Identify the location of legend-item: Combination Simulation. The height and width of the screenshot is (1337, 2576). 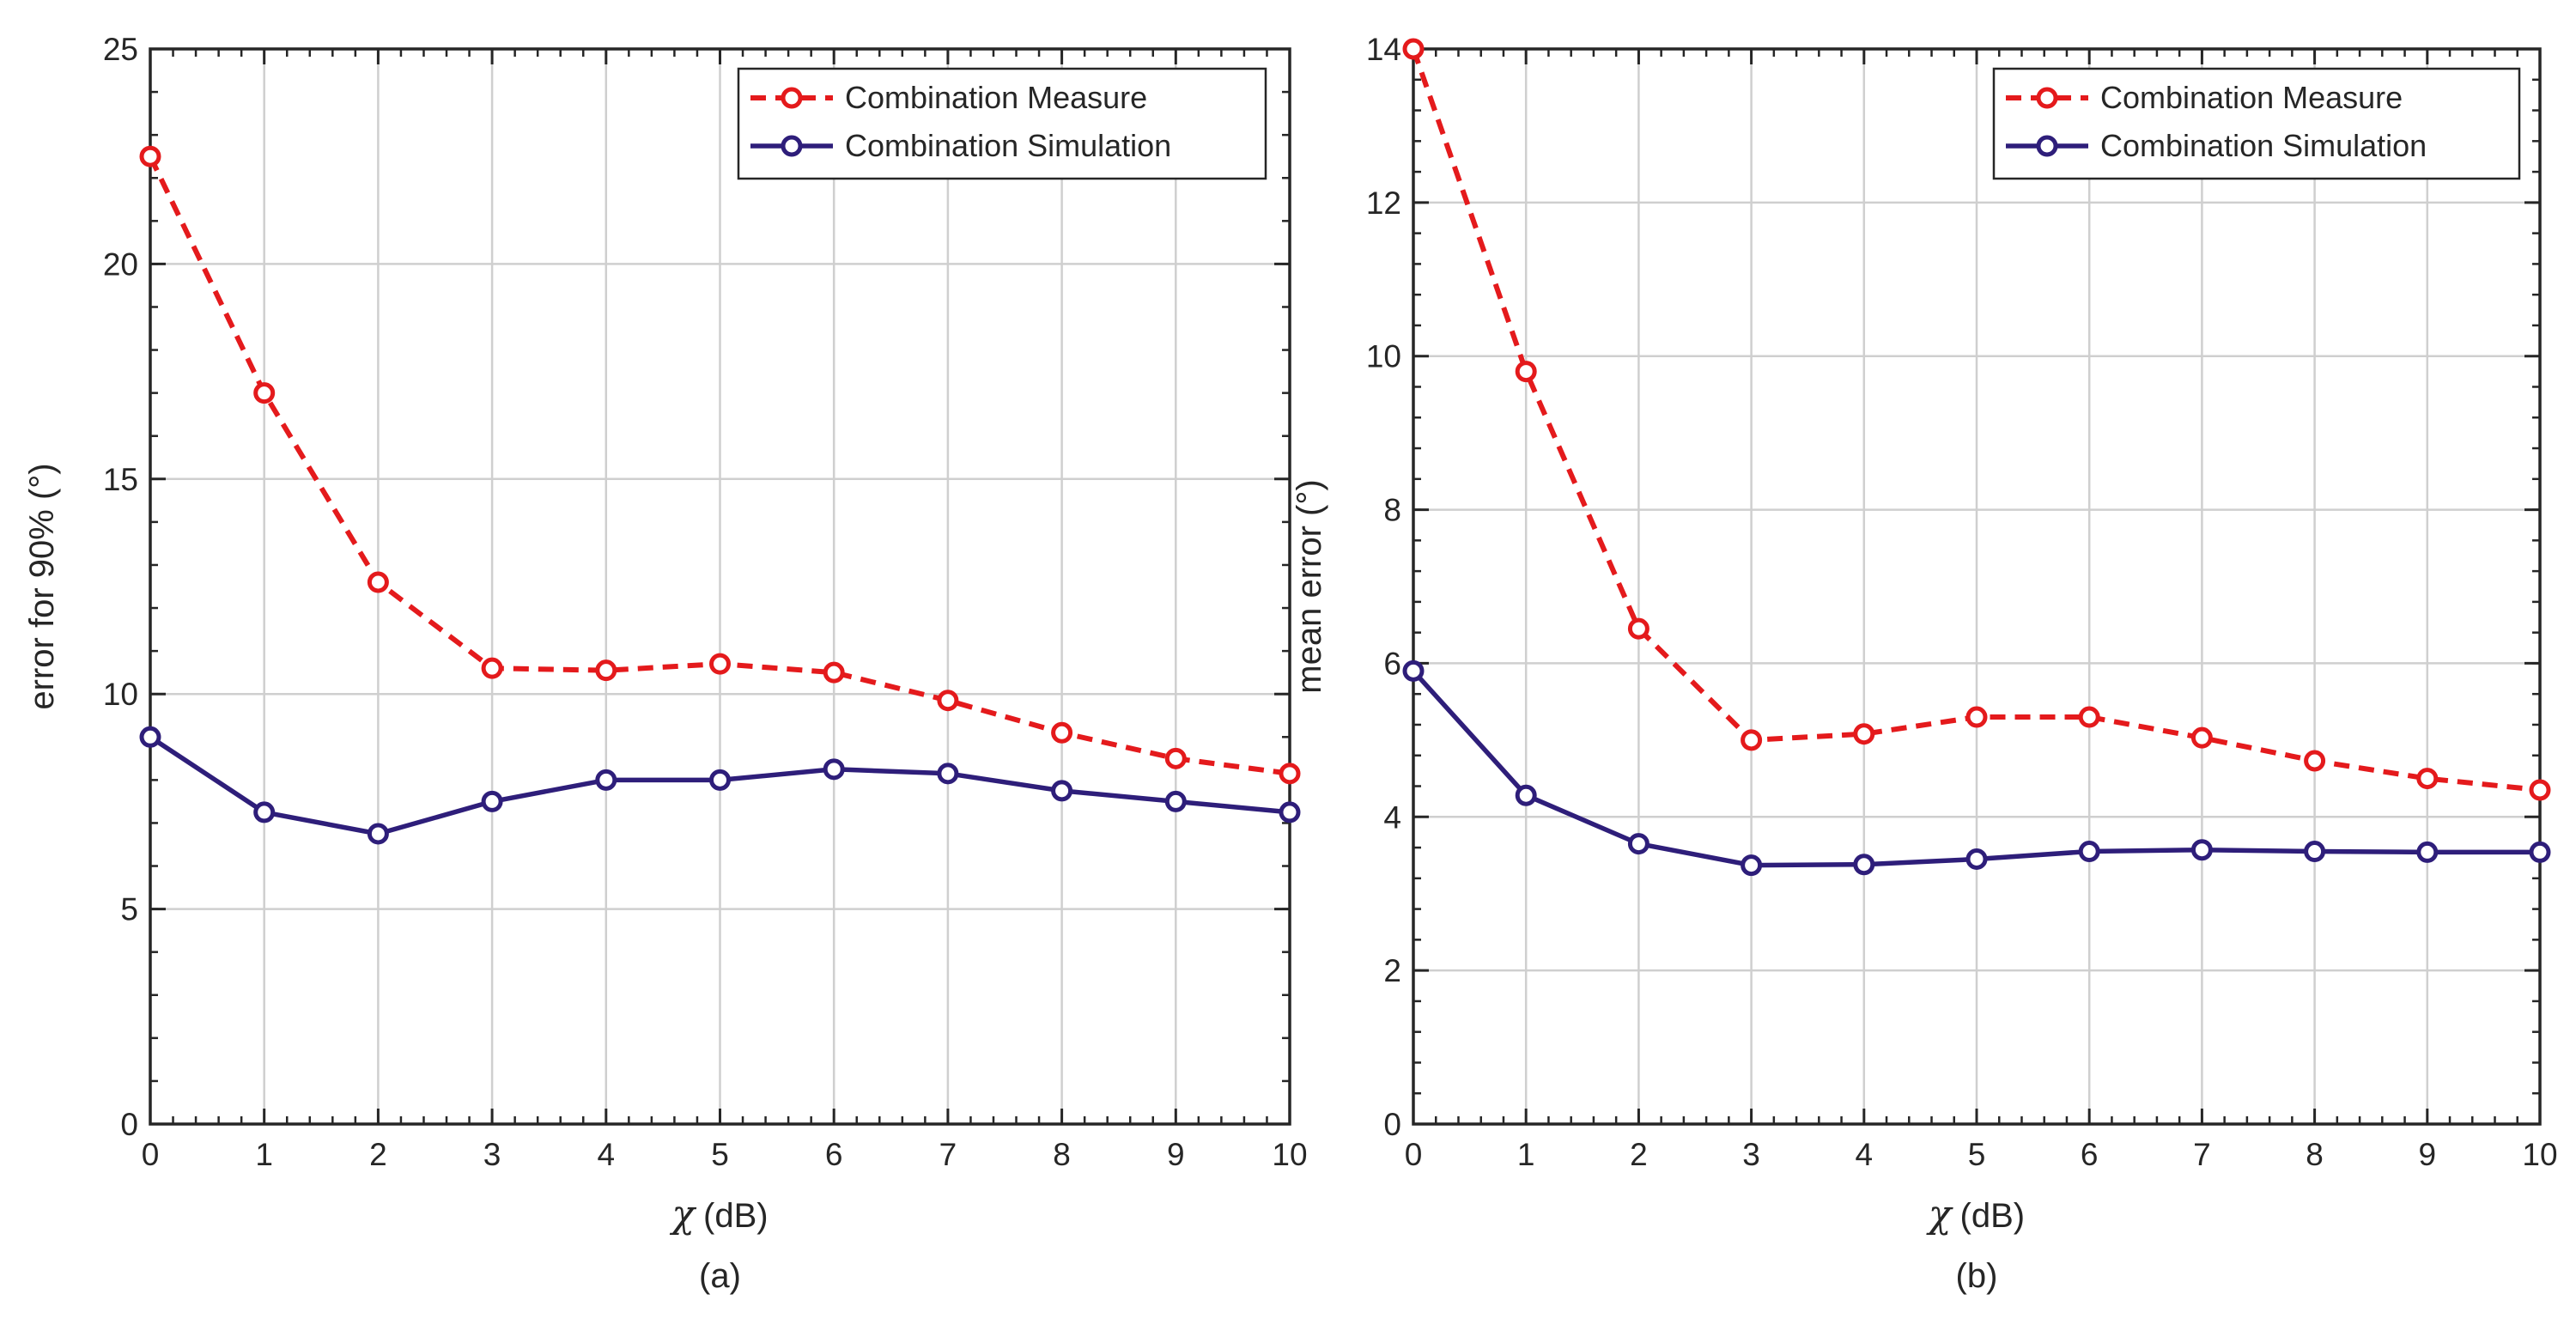
(2216, 145).